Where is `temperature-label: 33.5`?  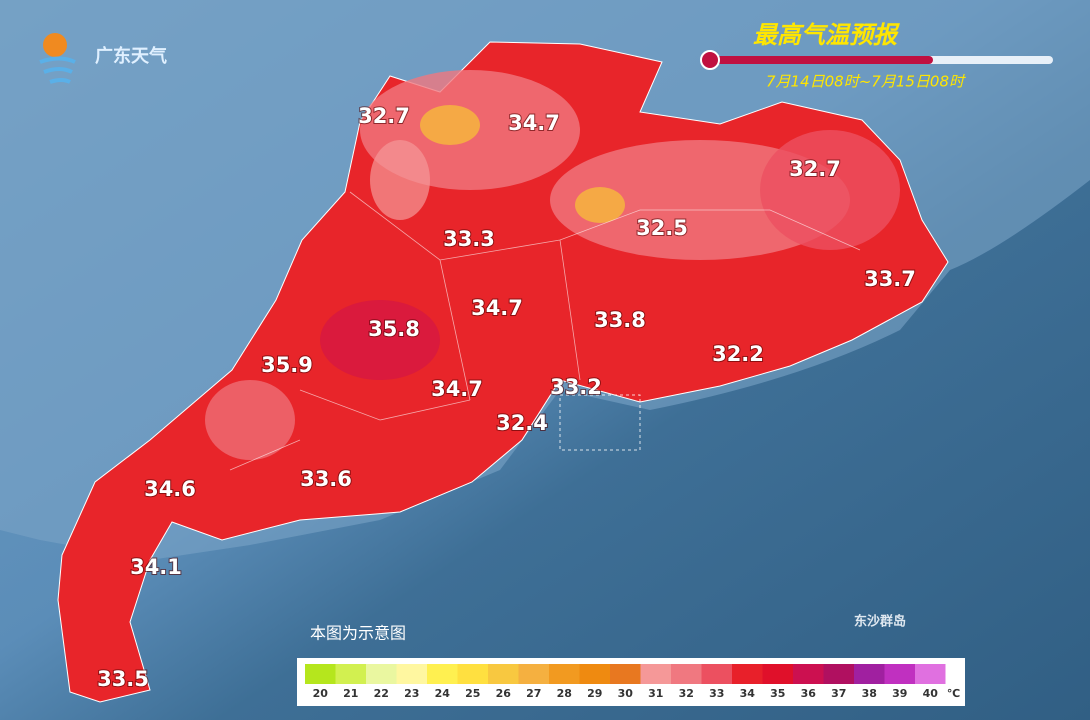 temperature-label: 33.5 is located at coordinates (123, 679).